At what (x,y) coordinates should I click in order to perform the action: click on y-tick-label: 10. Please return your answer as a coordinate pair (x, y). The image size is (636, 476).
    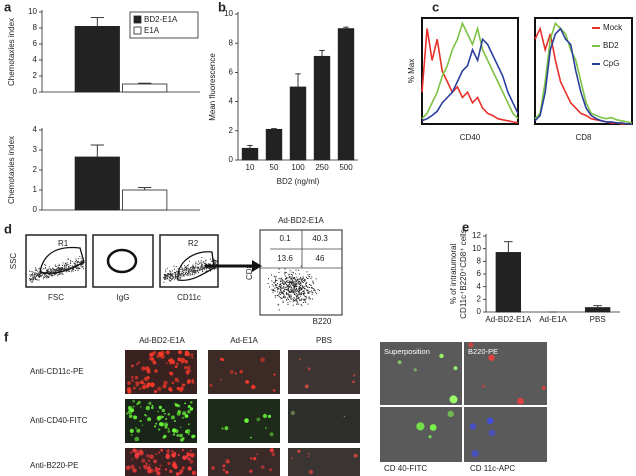
    Looking at the image, I should click on (32, 11).